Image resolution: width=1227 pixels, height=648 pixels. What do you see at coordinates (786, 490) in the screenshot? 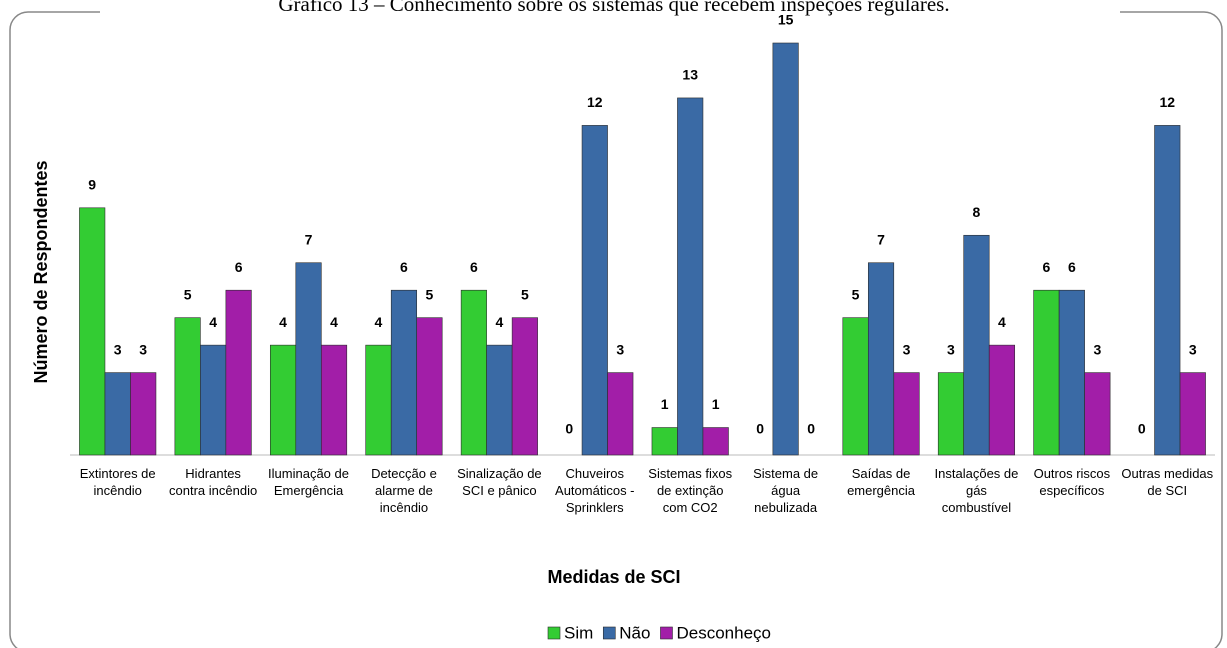
I see `x-tick-label: Sistema de água nebulizada` at bounding box center [786, 490].